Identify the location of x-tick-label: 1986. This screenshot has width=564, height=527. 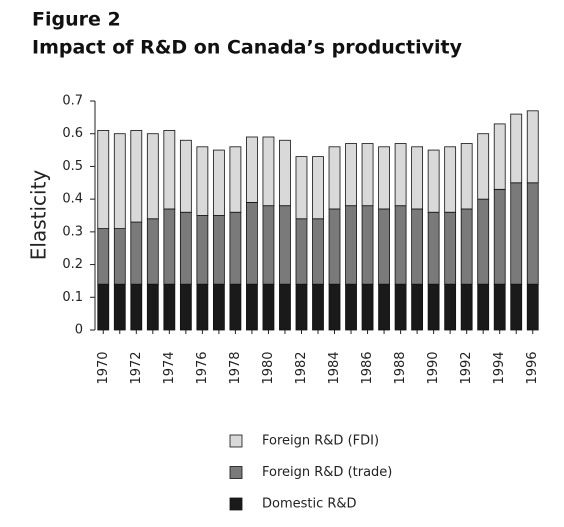
(367, 367).